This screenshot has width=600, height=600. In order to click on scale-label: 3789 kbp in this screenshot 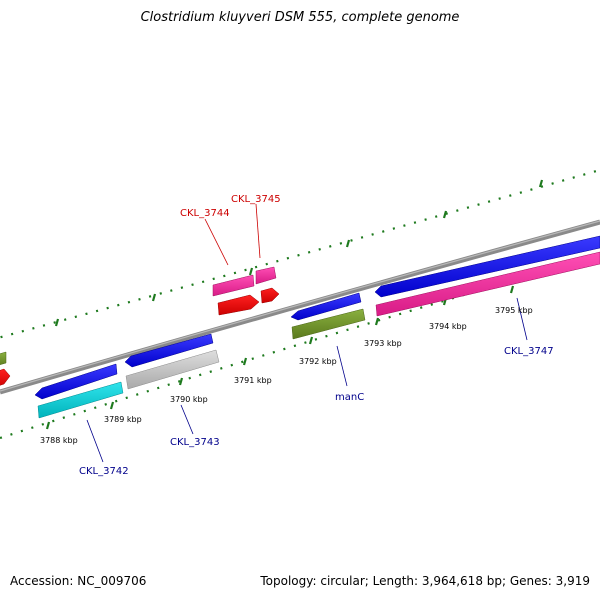, I will do `click(123, 419)`.